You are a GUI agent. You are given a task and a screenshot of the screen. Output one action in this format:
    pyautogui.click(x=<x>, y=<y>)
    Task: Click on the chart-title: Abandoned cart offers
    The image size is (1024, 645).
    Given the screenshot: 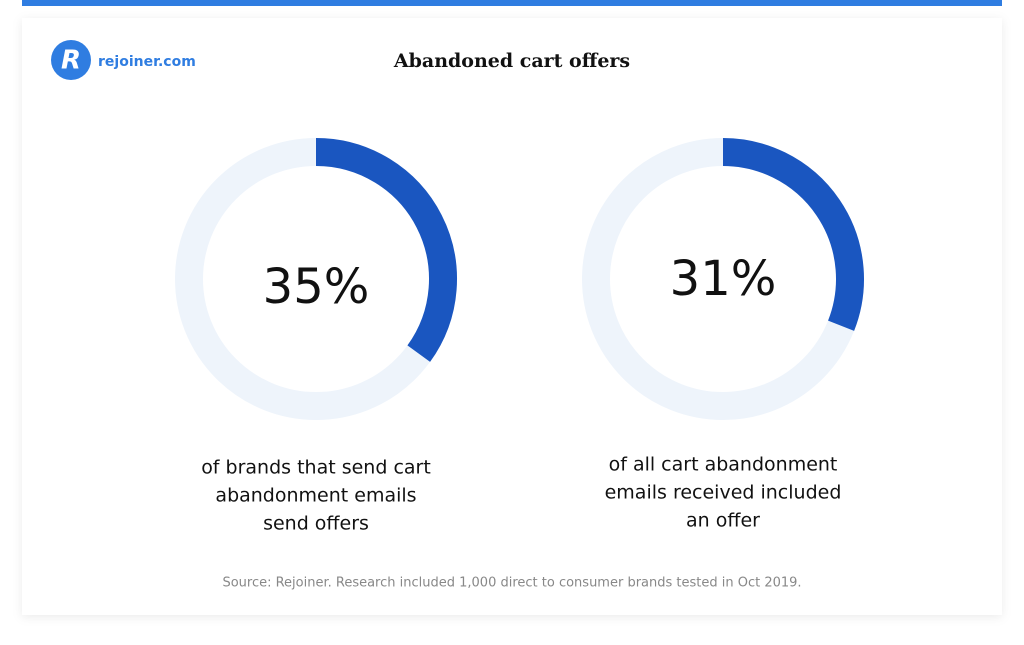 What is the action you would take?
    pyautogui.click(x=511, y=61)
    